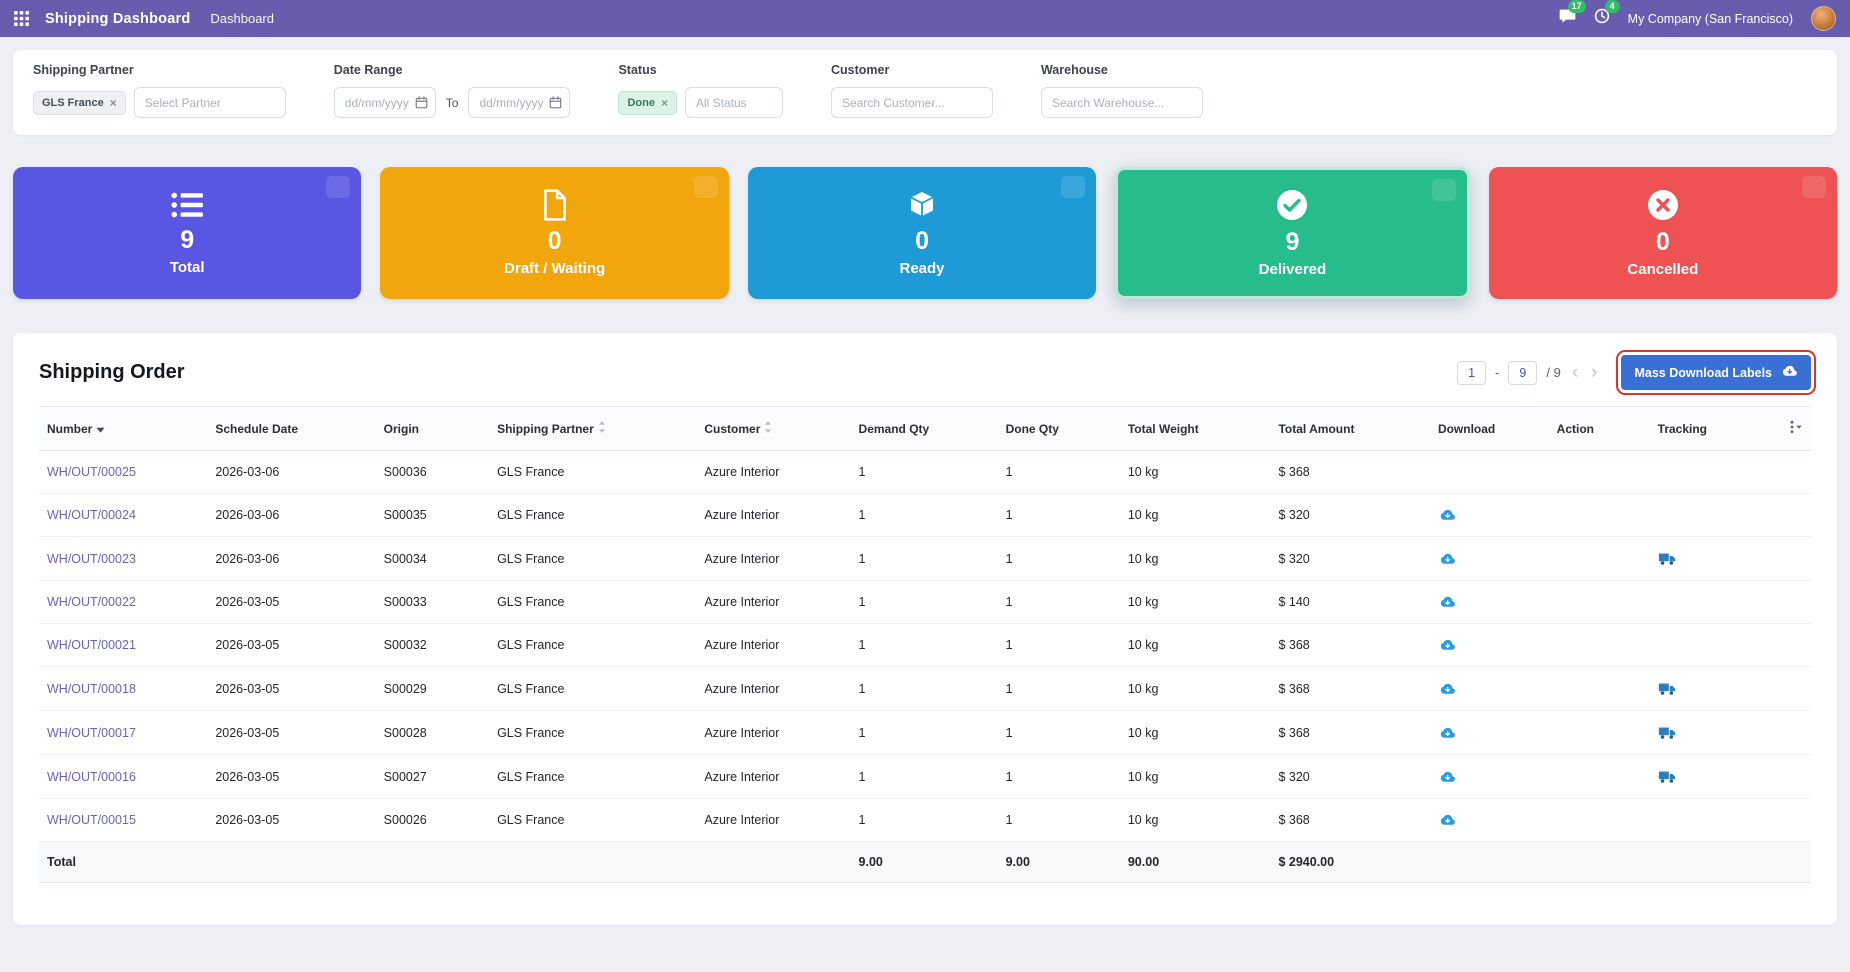  Describe the element at coordinates (1599, 428) in the screenshot. I see `col-action: Action` at that location.